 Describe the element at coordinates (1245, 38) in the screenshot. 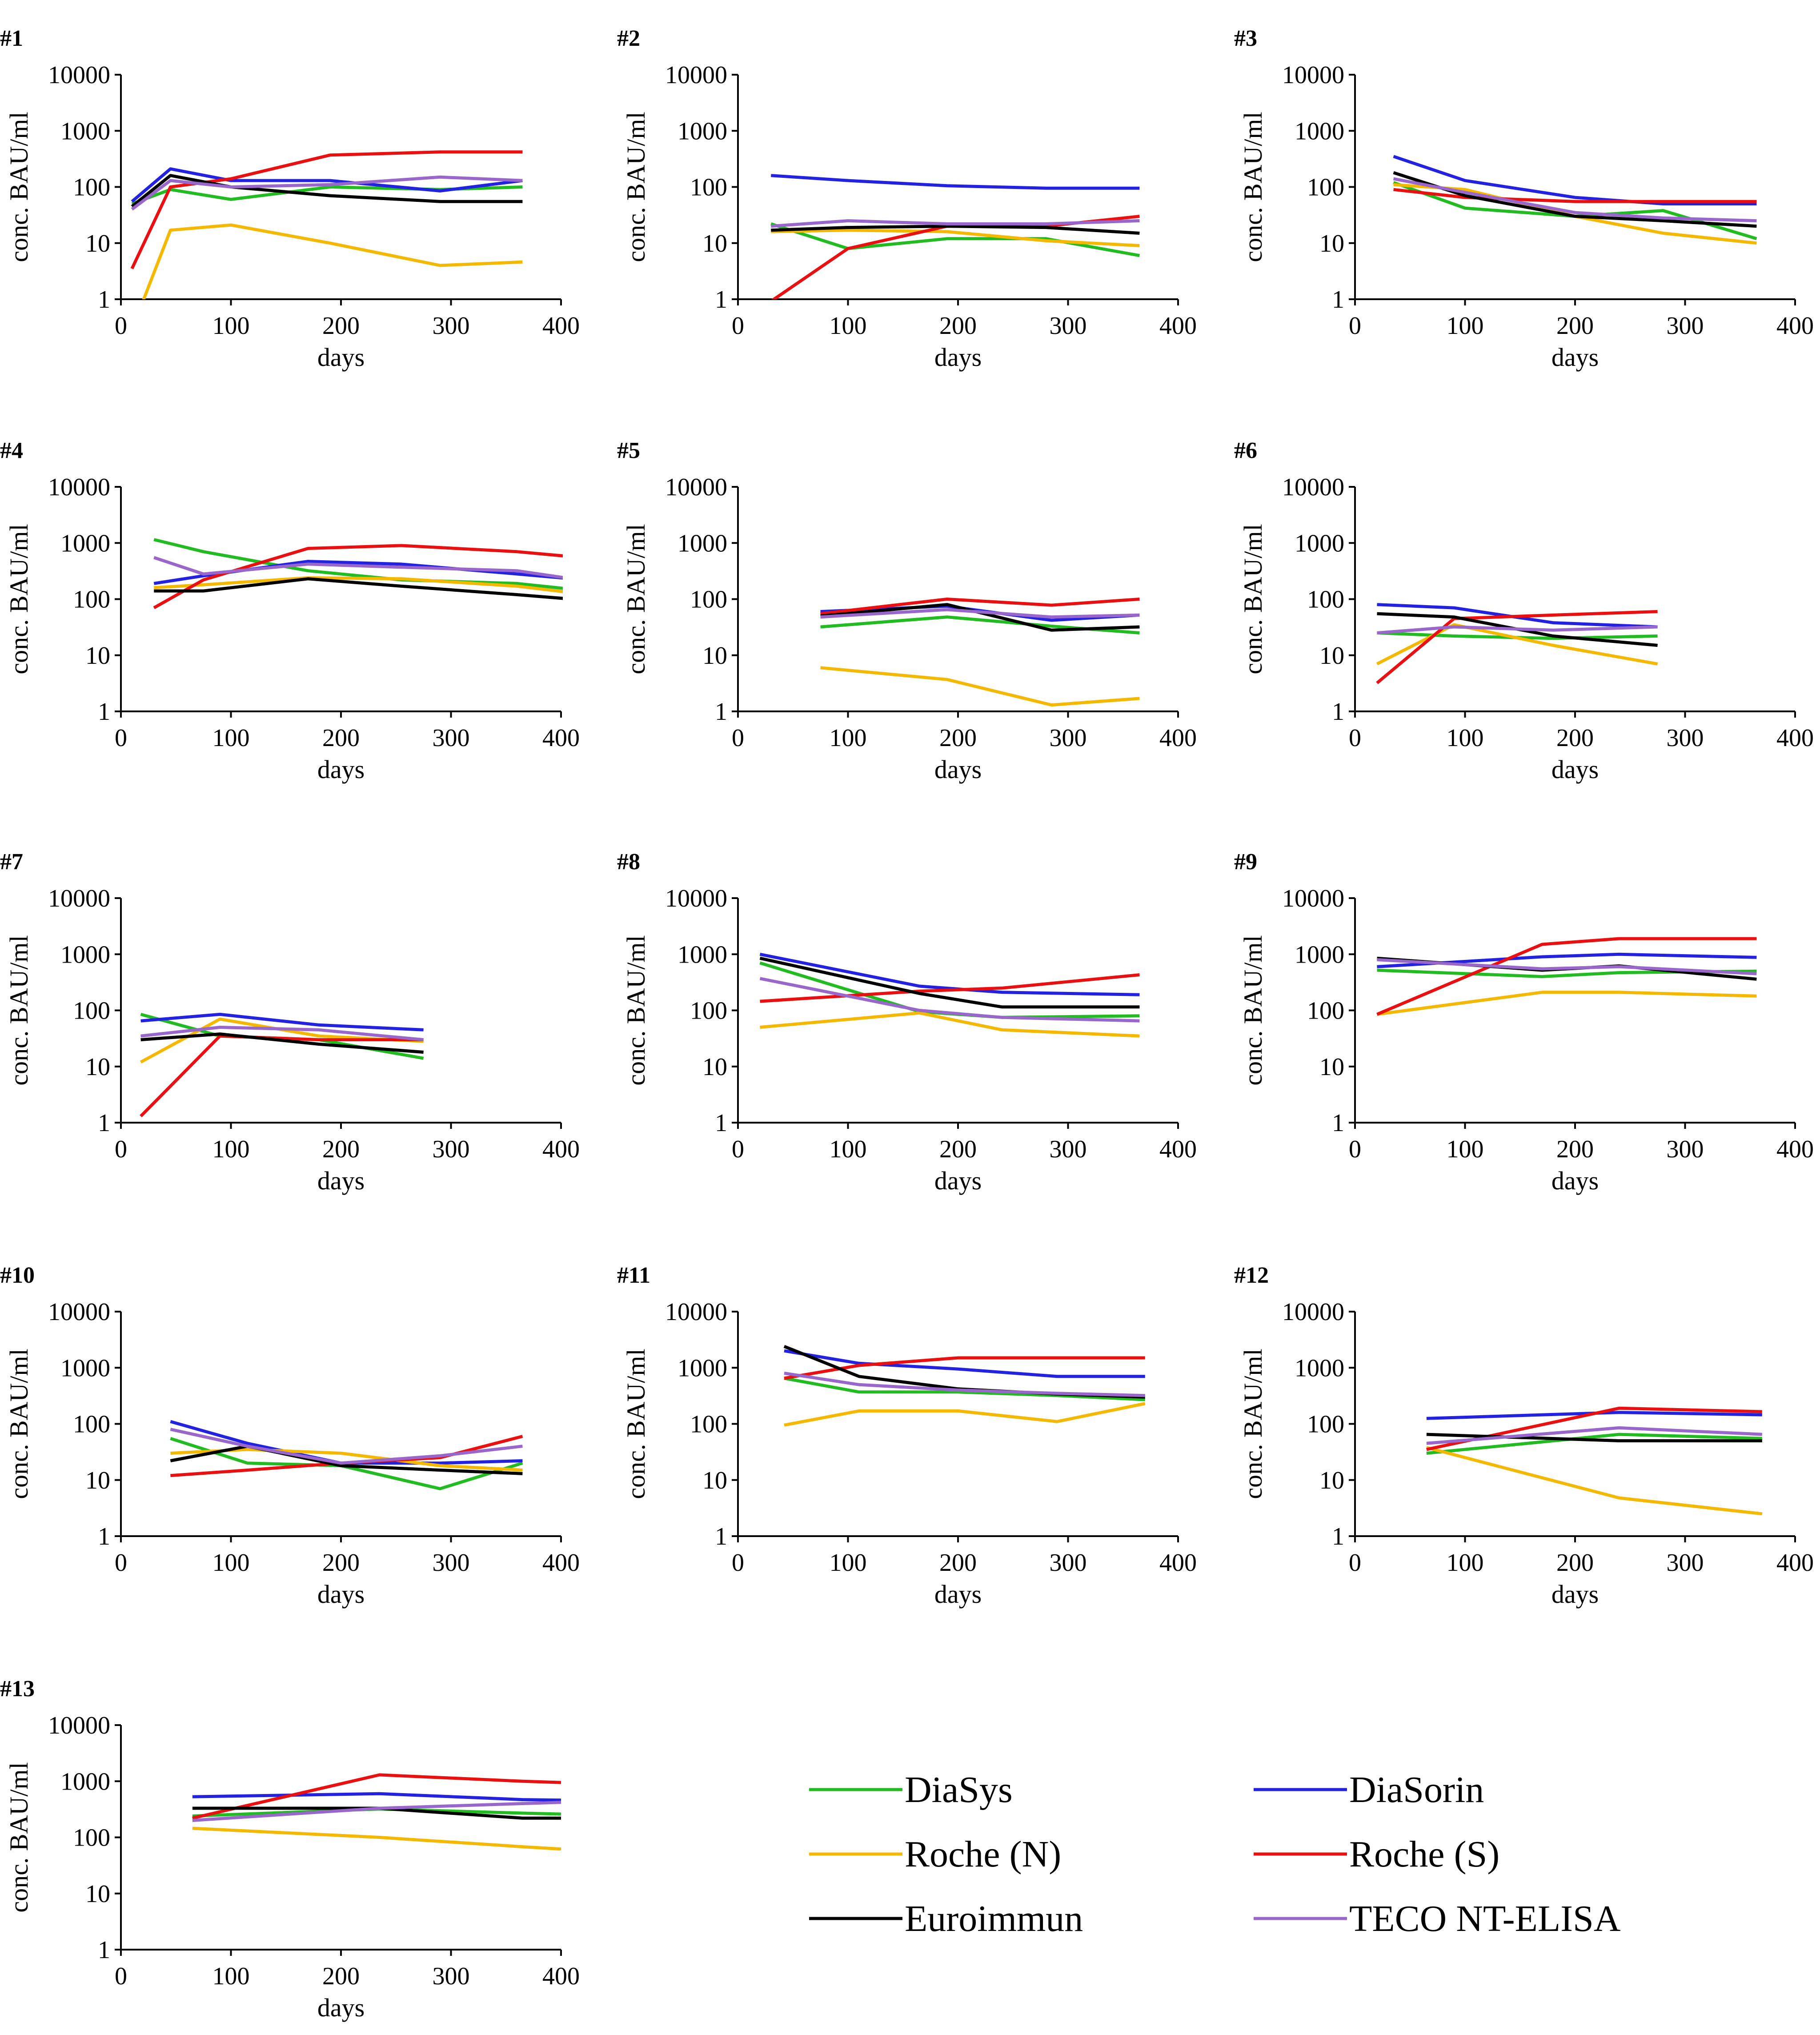

I see `panel-title: #3` at that location.